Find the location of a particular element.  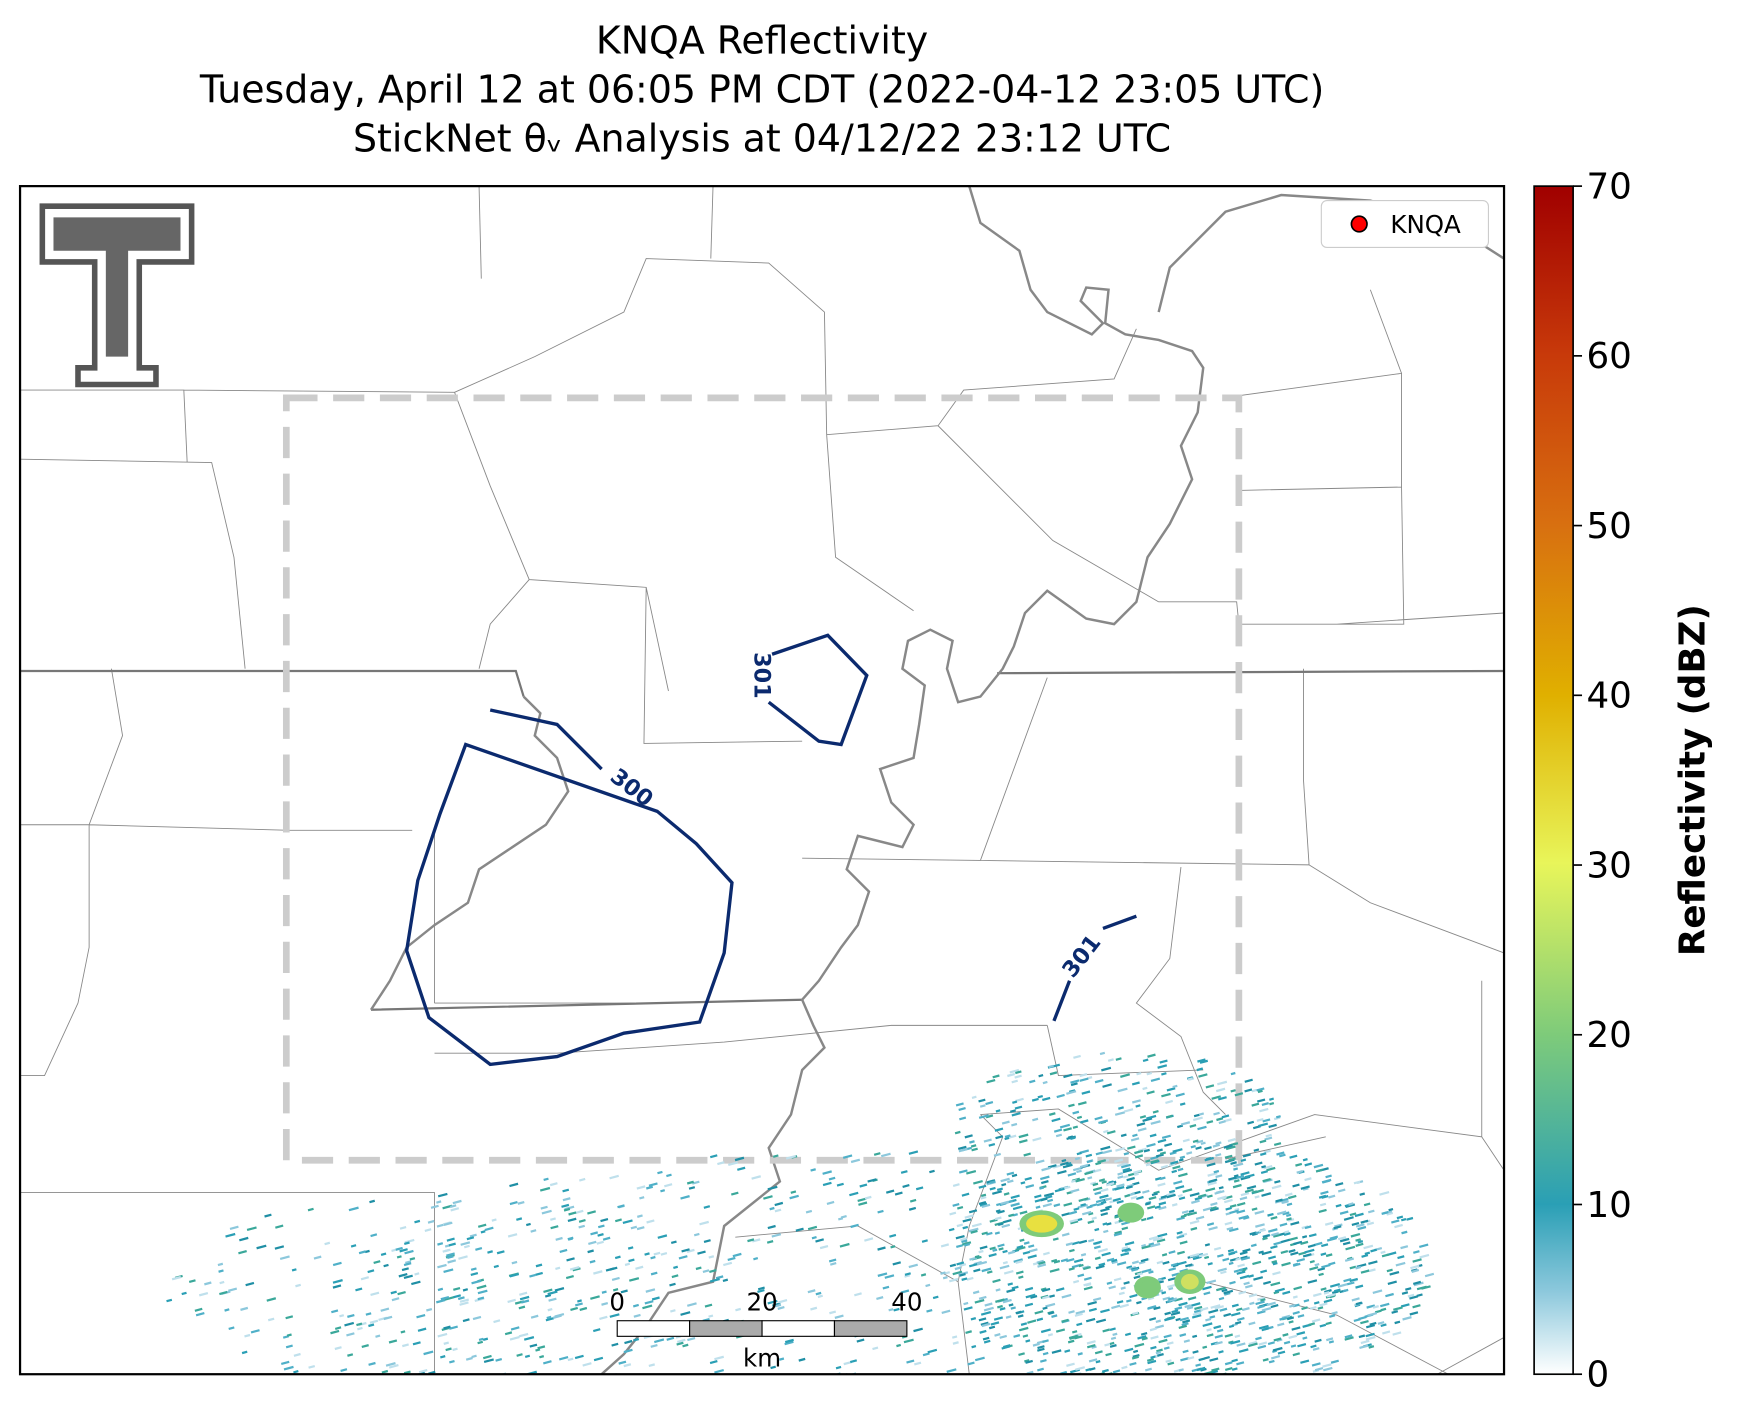

theta-v-contour is located at coordinates (818, 690).